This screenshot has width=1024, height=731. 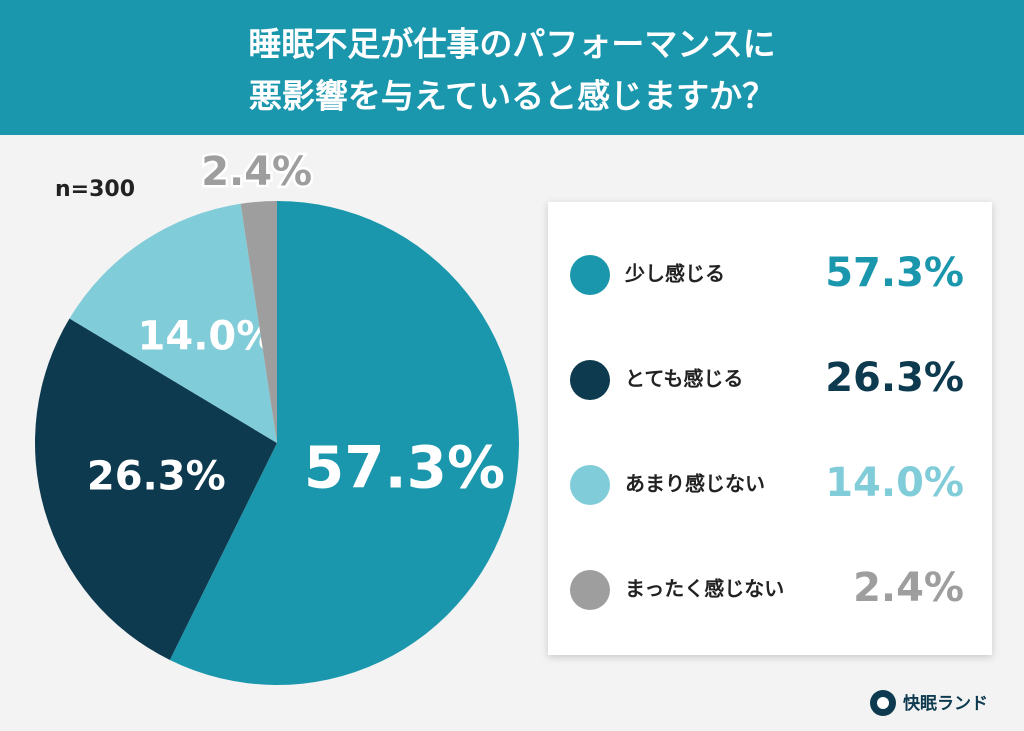 What do you see at coordinates (894, 378) in the screenshot?
I see `legend-value: 26.3%` at bounding box center [894, 378].